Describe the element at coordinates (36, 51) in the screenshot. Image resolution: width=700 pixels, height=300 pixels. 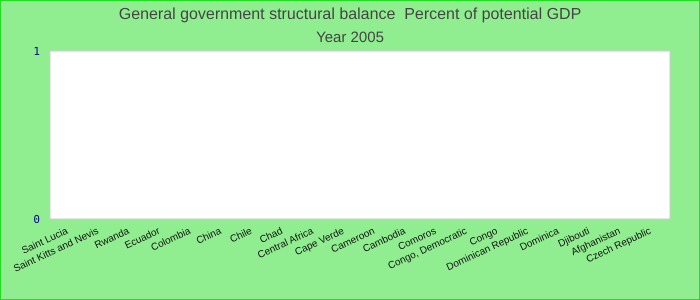
I see `y-tick-label: 1` at that location.